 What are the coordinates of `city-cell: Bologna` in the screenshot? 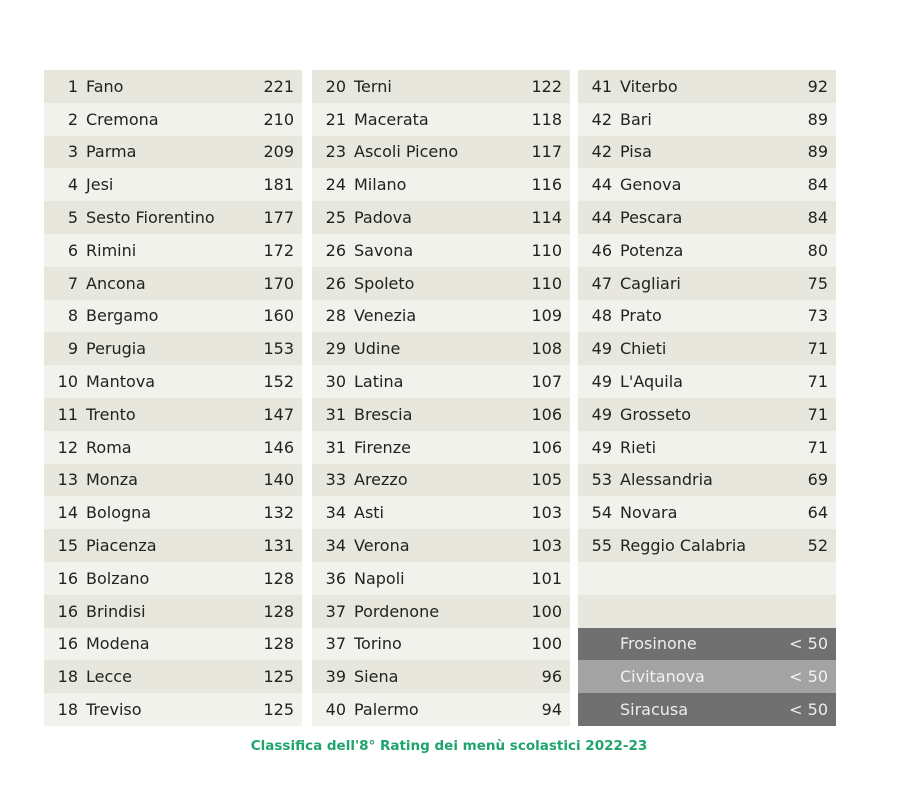 It's located at (119, 513).